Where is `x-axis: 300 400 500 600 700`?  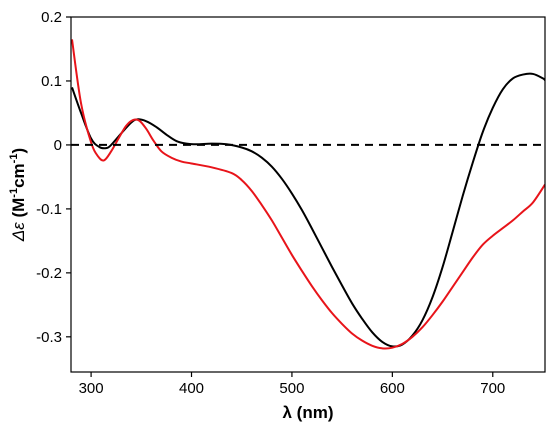 x-axis: 300 400 500 600 700 is located at coordinates (292, 384).